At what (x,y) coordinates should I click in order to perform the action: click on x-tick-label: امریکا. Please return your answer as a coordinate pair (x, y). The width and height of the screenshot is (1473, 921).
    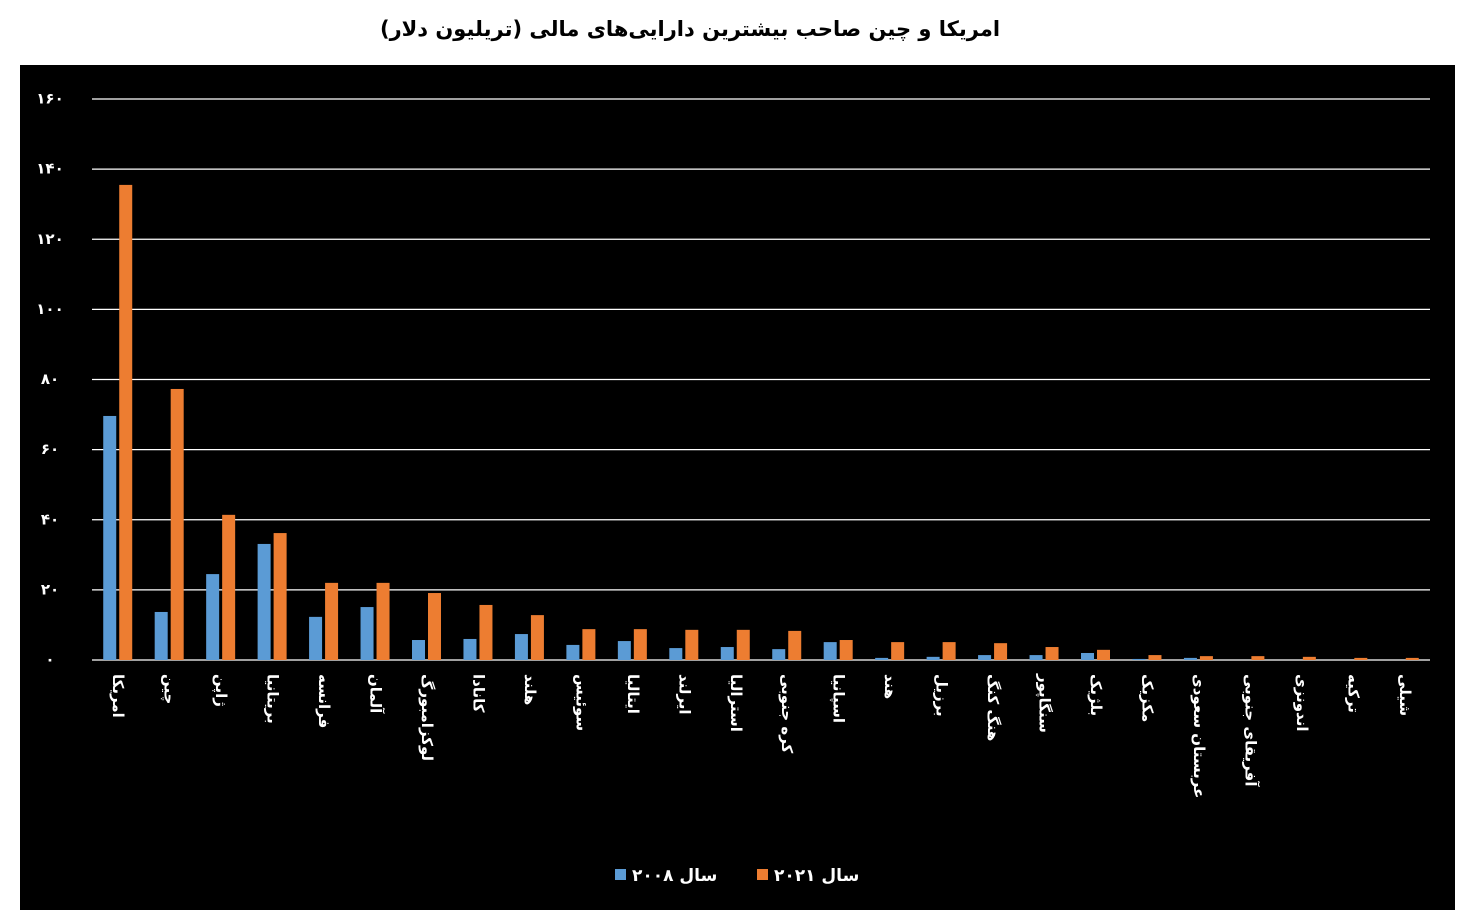
    Looking at the image, I should click on (118, 696).